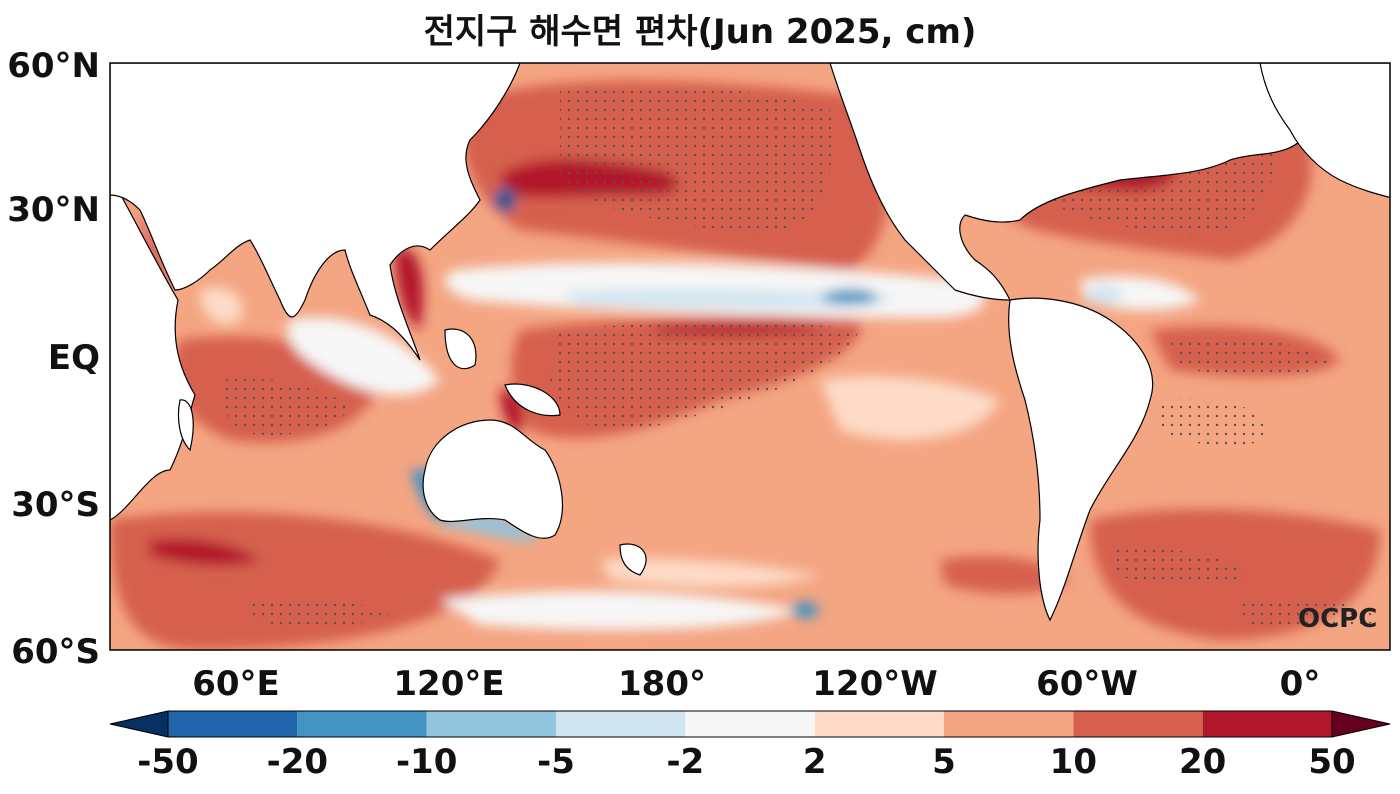 The height and width of the screenshot is (794, 1400). What do you see at coordinates (1081, 459) in the screenshot?
I see `landmass-south-america` at bounding box center [1081, 459].